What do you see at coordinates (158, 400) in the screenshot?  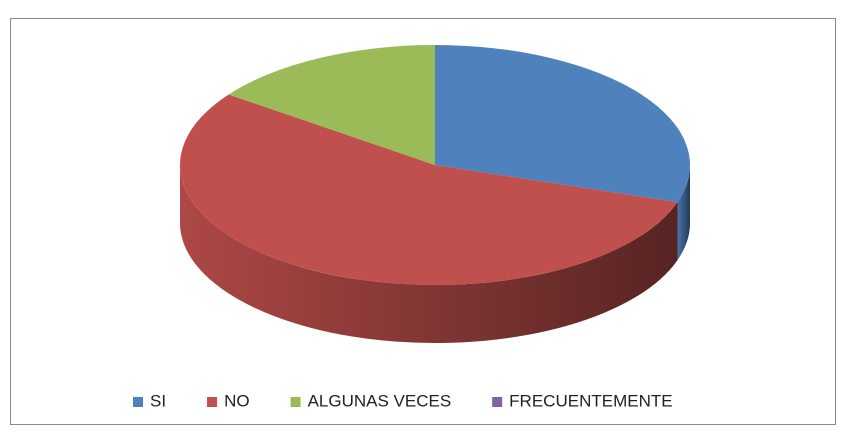 I see `legend-label: SI` at bounding box center [158, 400].